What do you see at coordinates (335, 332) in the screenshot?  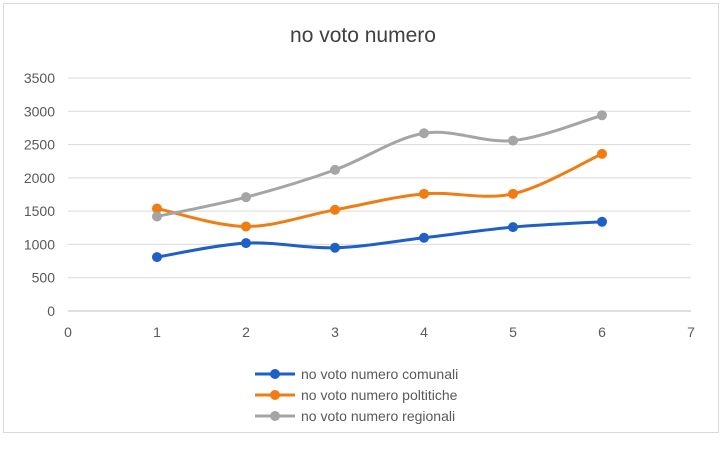 I see `x-tick-label-3: 3` at bounding box center [335, 332].